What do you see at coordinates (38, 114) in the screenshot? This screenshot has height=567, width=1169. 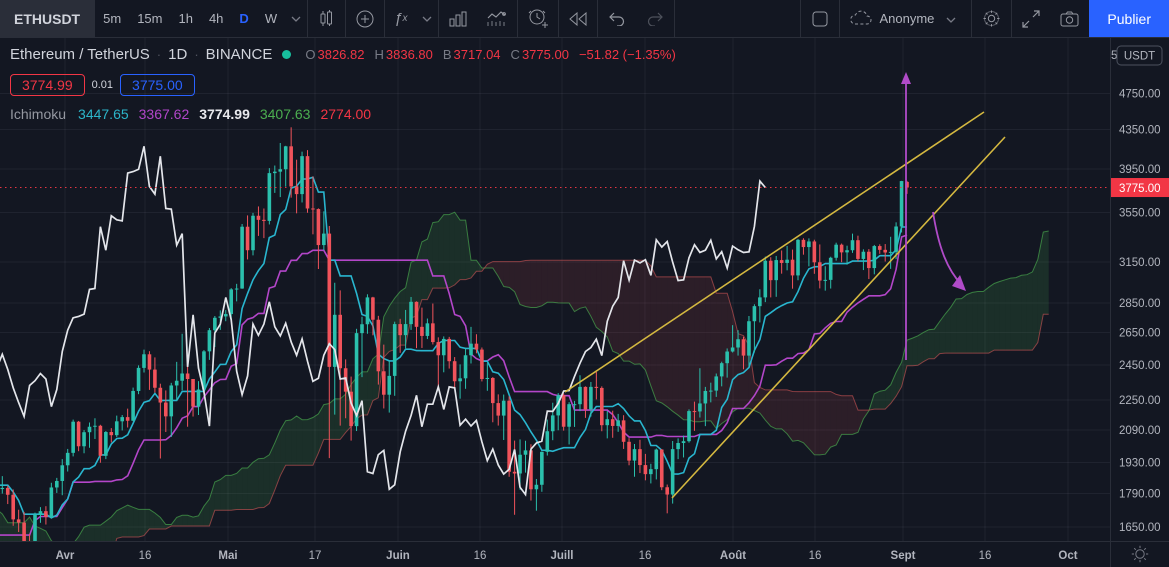 I see `indicator-name: Ichimoku` at bounding box center [38, 114].